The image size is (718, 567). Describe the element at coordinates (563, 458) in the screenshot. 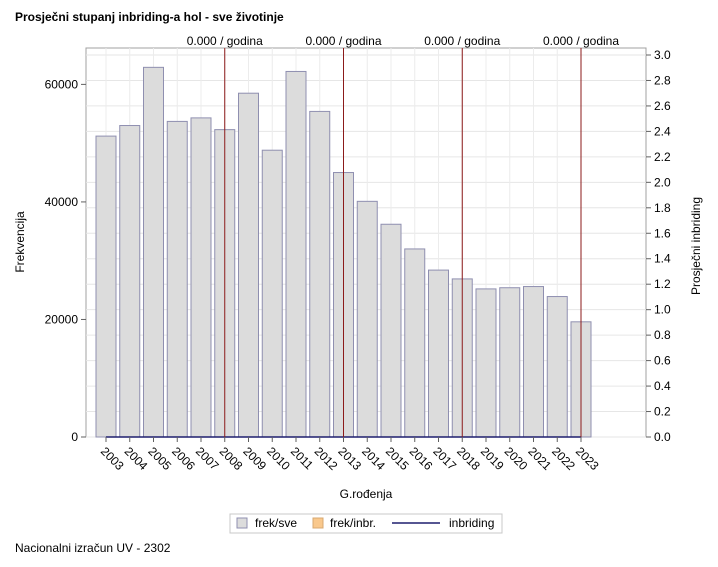

I see `x-tick-label: 2022` at that location.